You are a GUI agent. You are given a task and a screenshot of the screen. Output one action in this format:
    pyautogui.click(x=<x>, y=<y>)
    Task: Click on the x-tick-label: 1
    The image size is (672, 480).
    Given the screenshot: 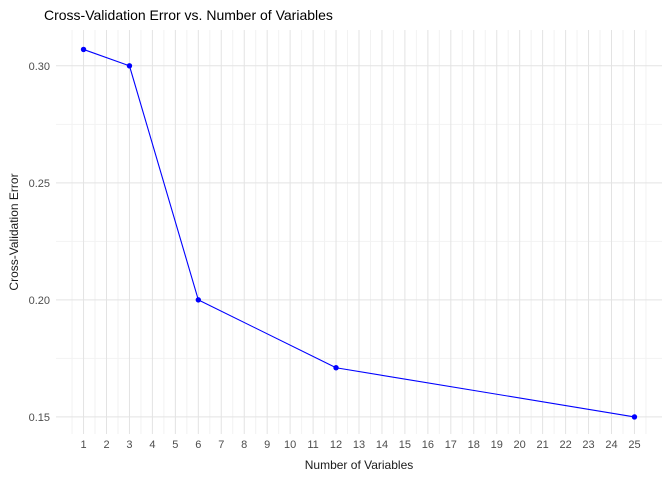 What is the action you would take?
    pyautogui.click(x=83, y=445)
    